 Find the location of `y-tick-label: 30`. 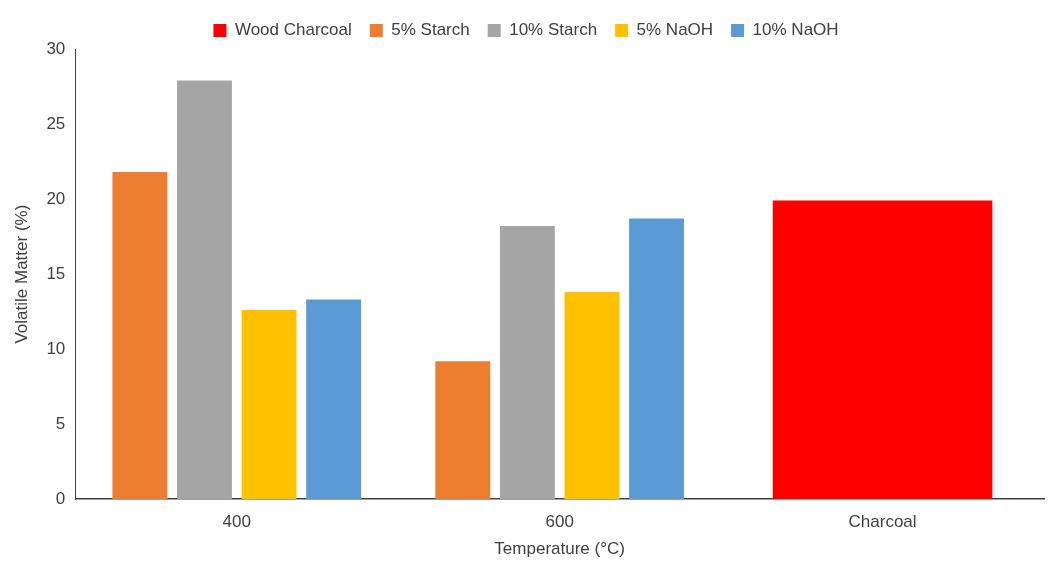

y-tick-label: 30 is located at coordinates (56, 48).